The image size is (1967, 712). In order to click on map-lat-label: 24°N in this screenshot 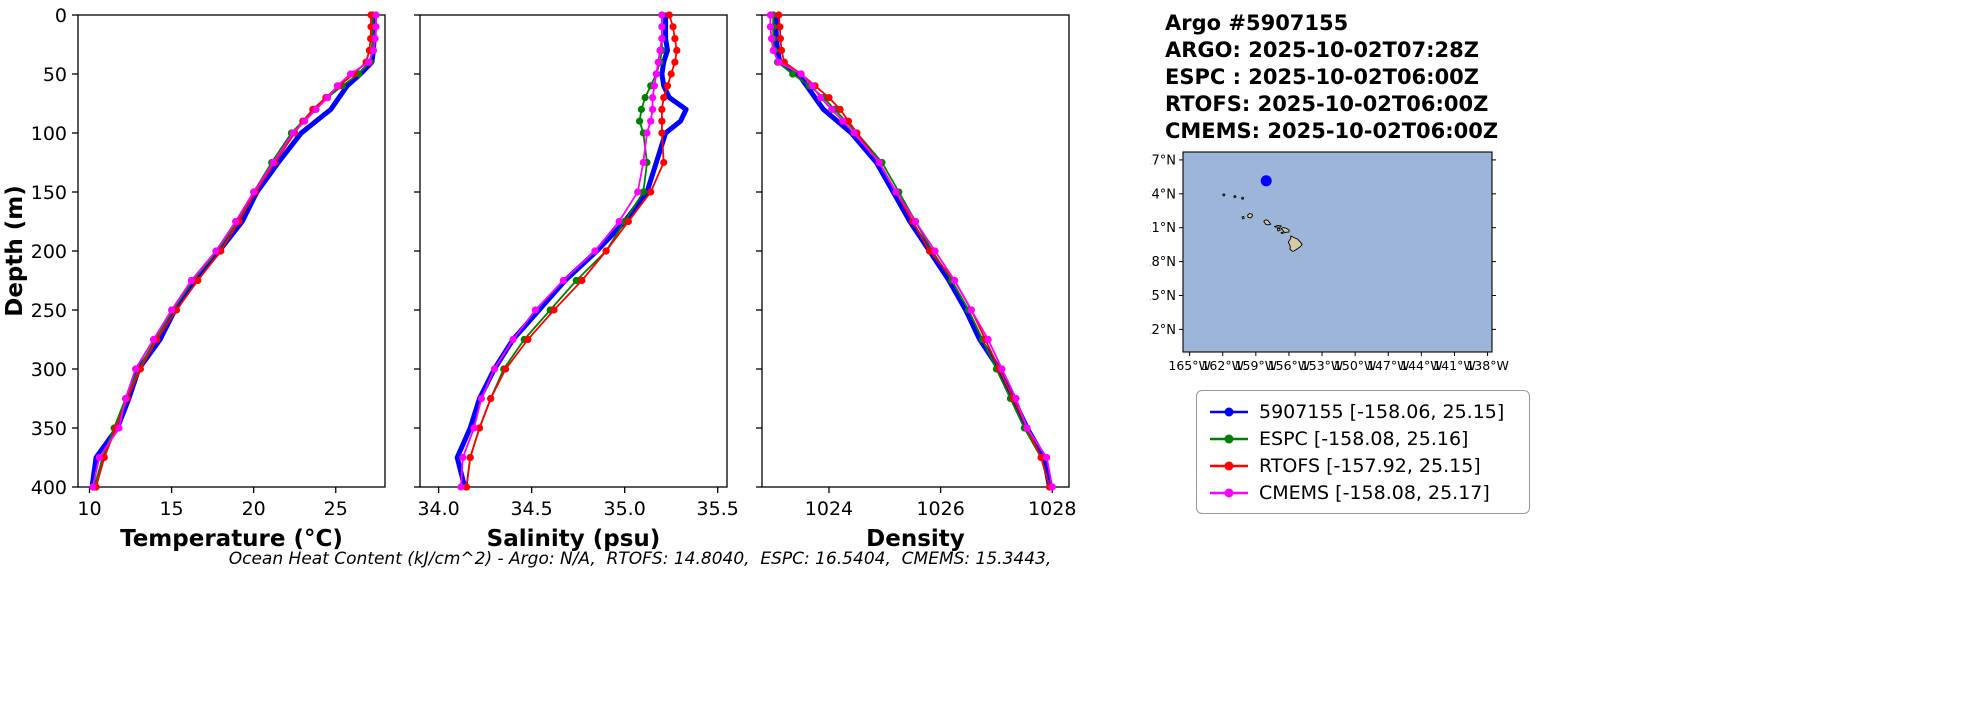, I will do `click(1163, 194)`.